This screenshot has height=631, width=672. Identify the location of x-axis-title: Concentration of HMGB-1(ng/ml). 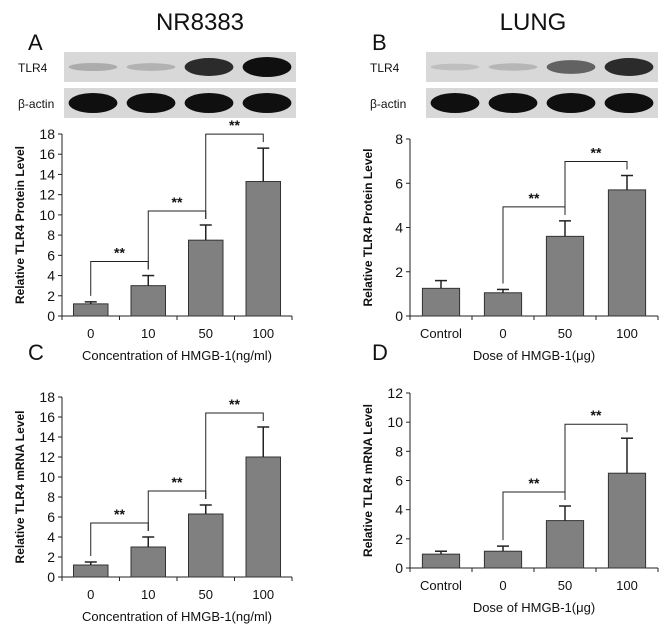
(177, 616).